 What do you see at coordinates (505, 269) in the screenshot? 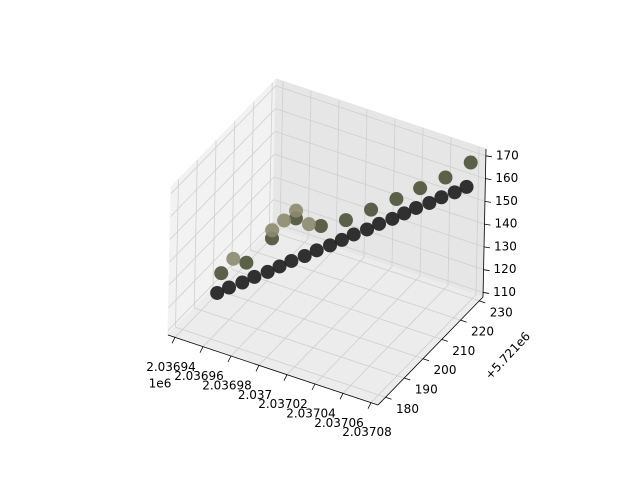
I see `z-tick-label: 120` at bounding box center [505, 269].